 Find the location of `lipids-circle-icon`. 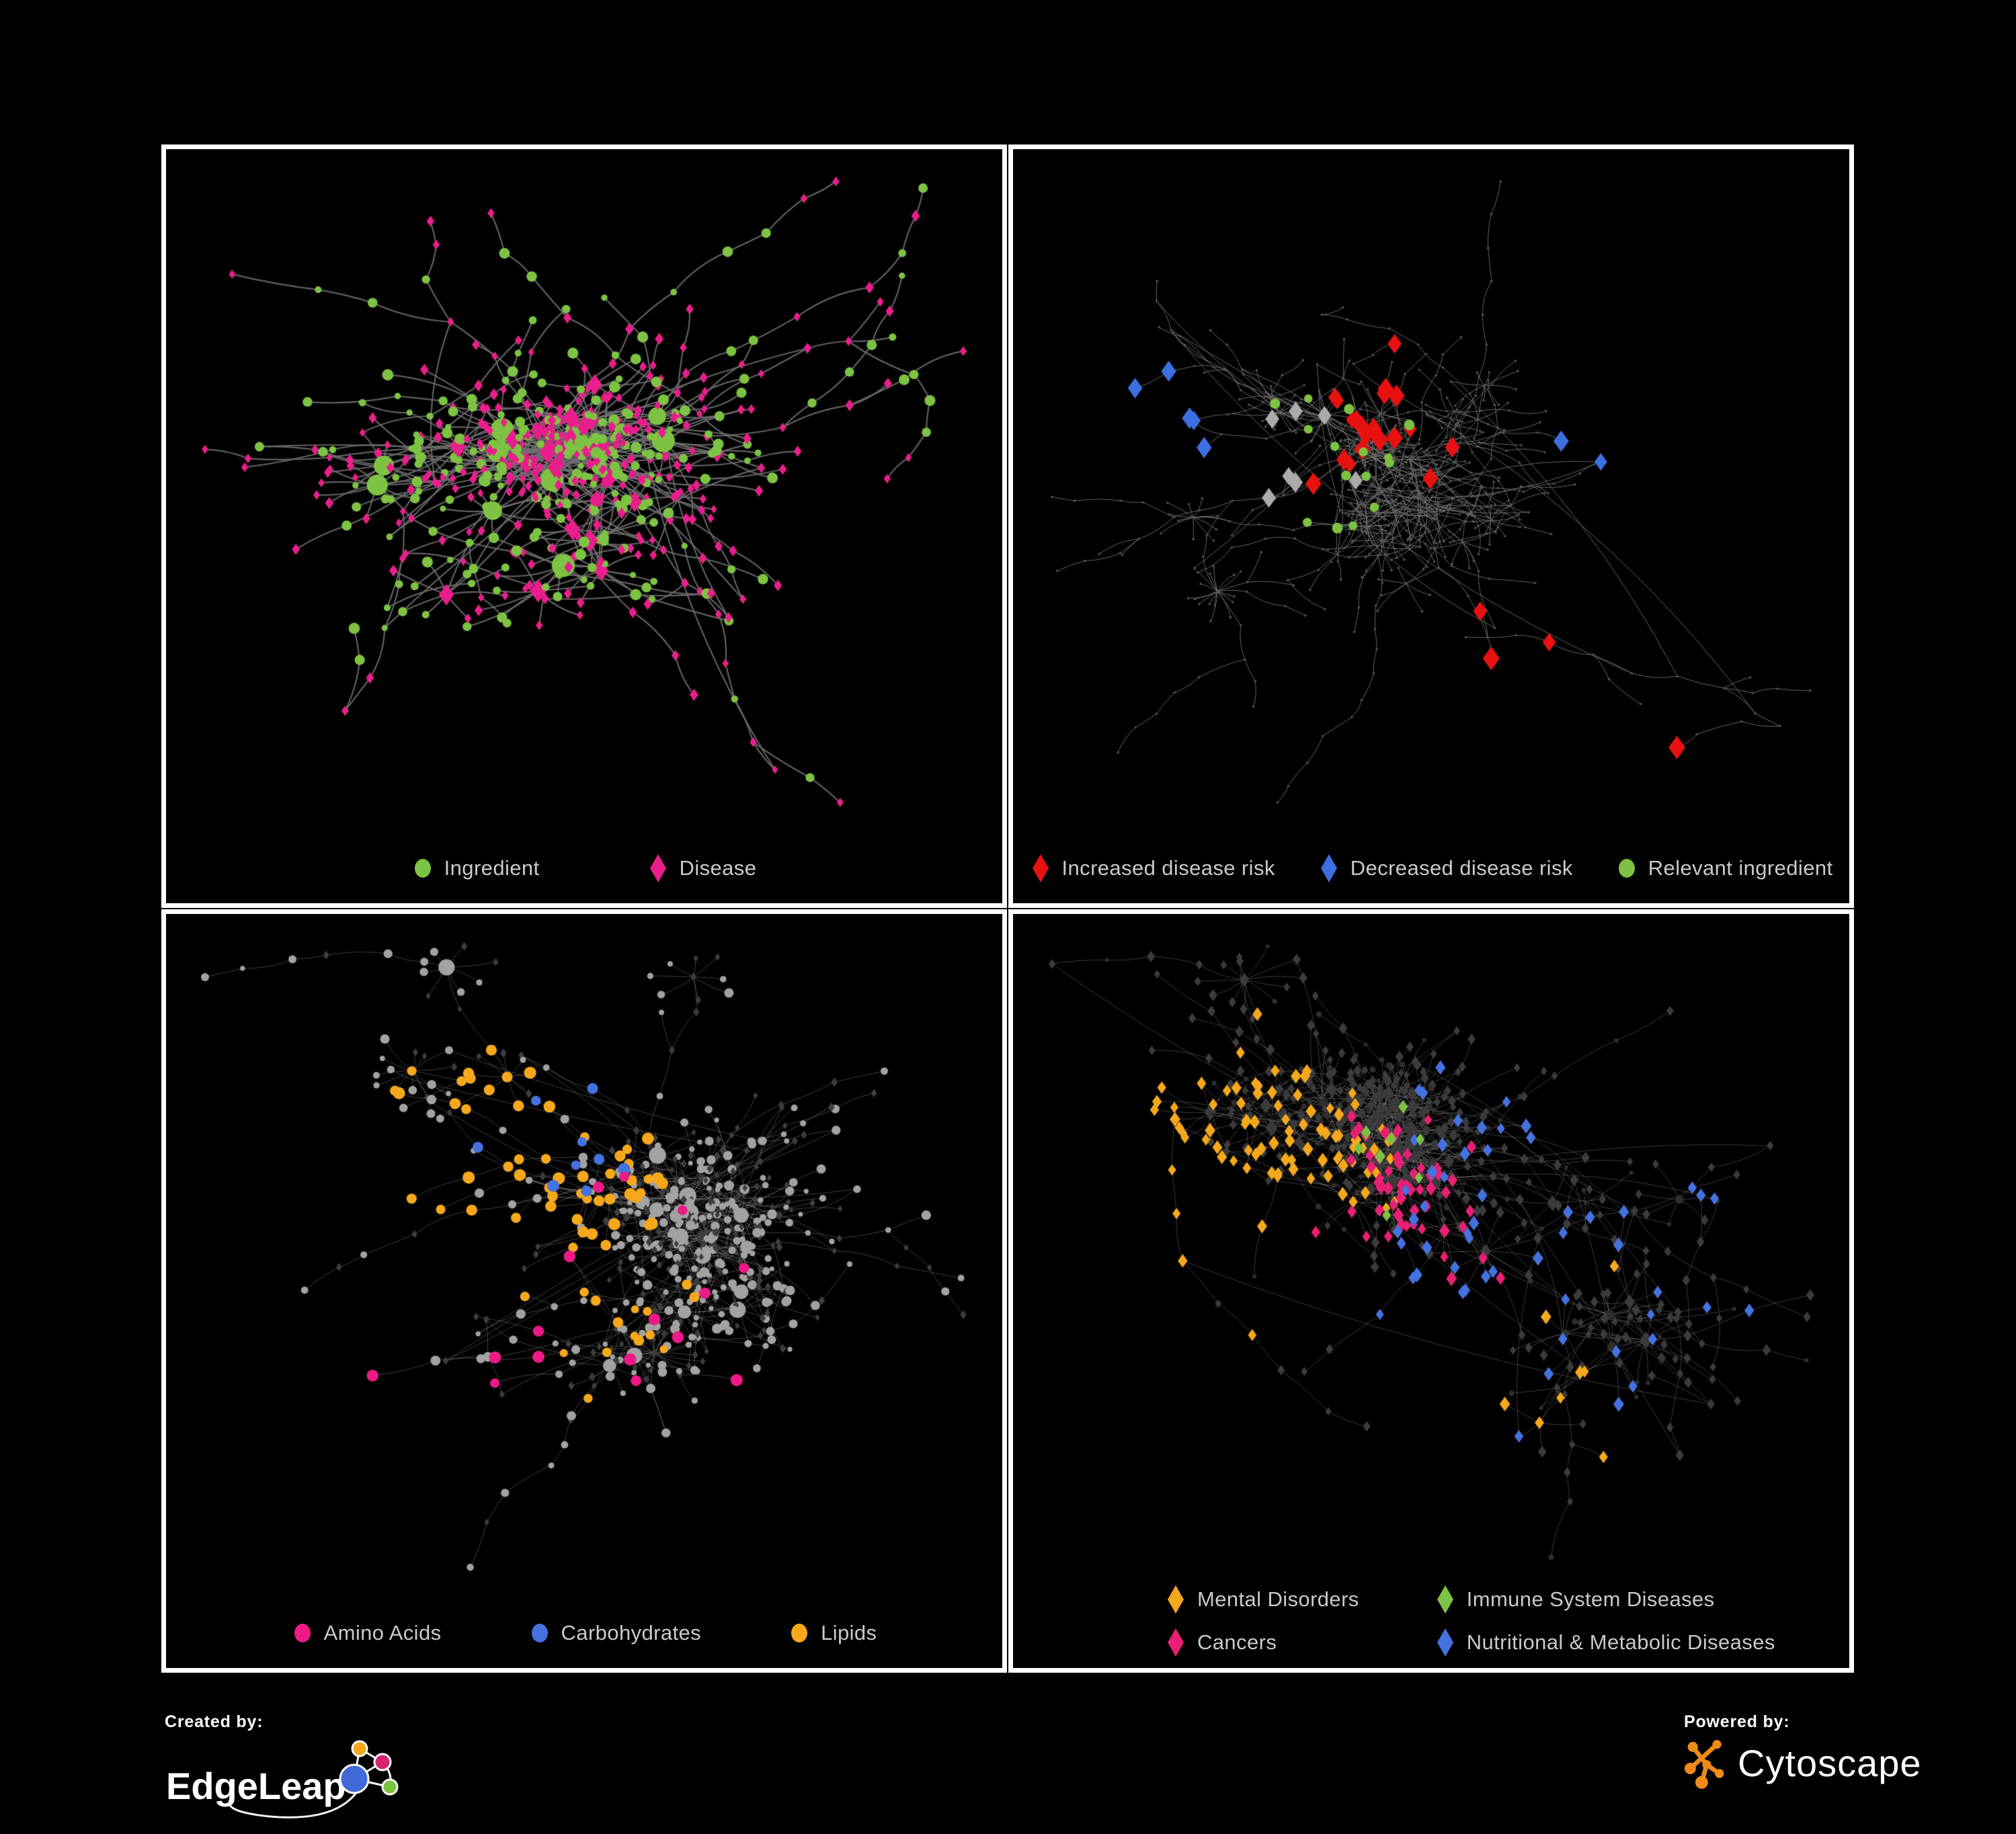

lipids-circle-icon is located at coordinates (799, 1633).